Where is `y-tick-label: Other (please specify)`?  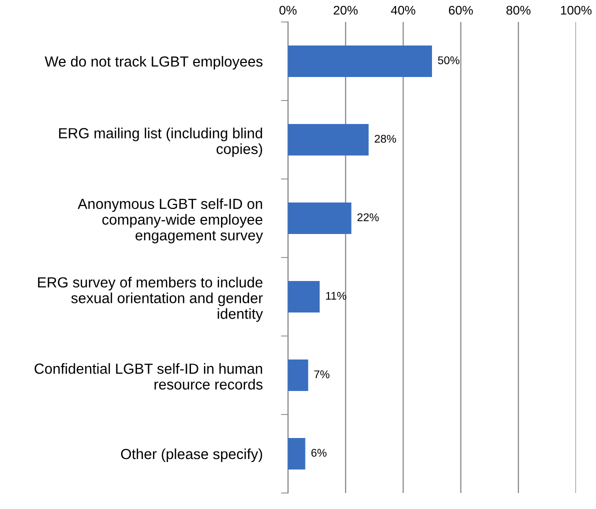 y-tick-label: Other (please specify) is located at coordinates (191, 455).